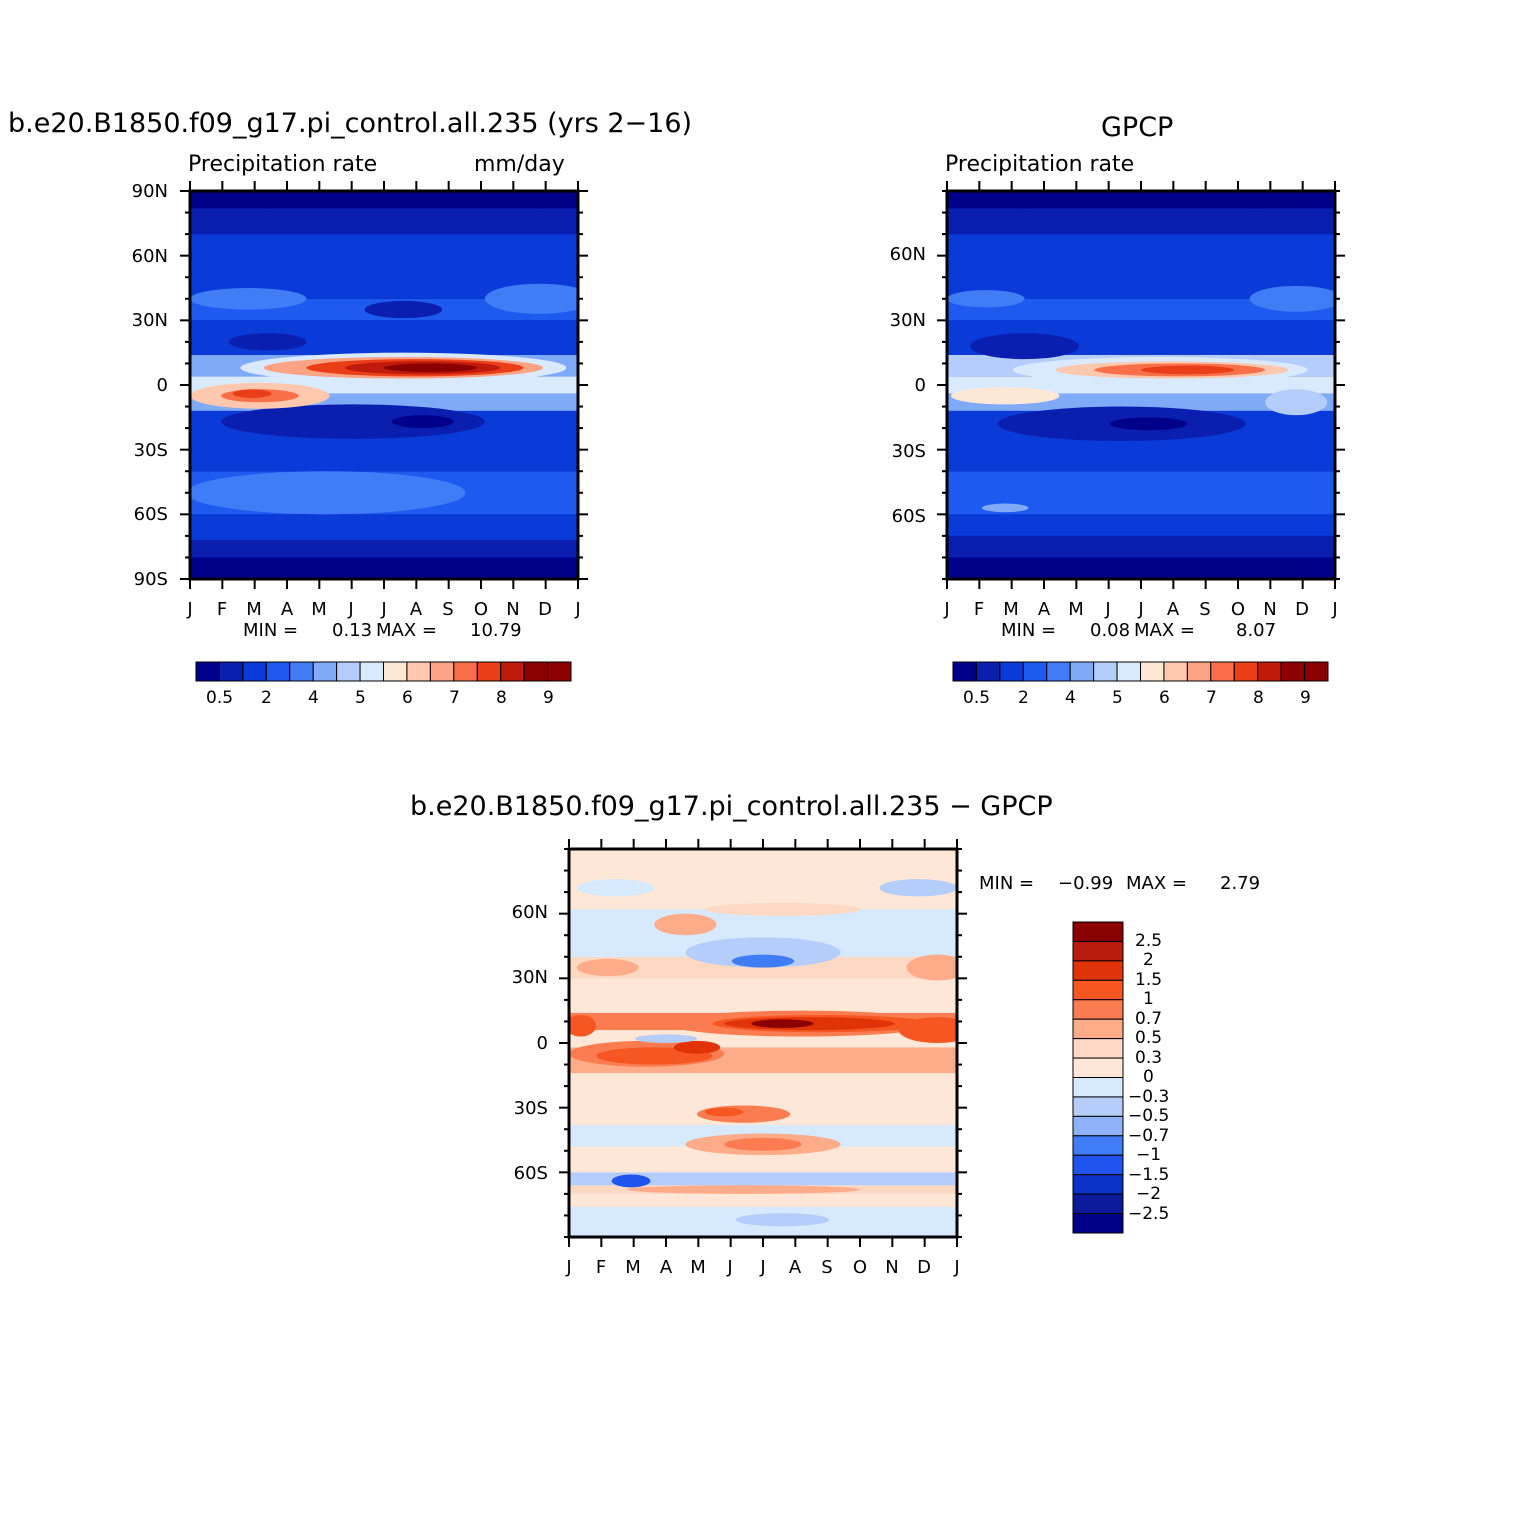 The width and height of the screenshot is (1524, 1524). What do you see at coordinates (977, 698) in the screenshot?
I see `panel2-colorbar-label: 0.5` at bounding box center [977, 698].